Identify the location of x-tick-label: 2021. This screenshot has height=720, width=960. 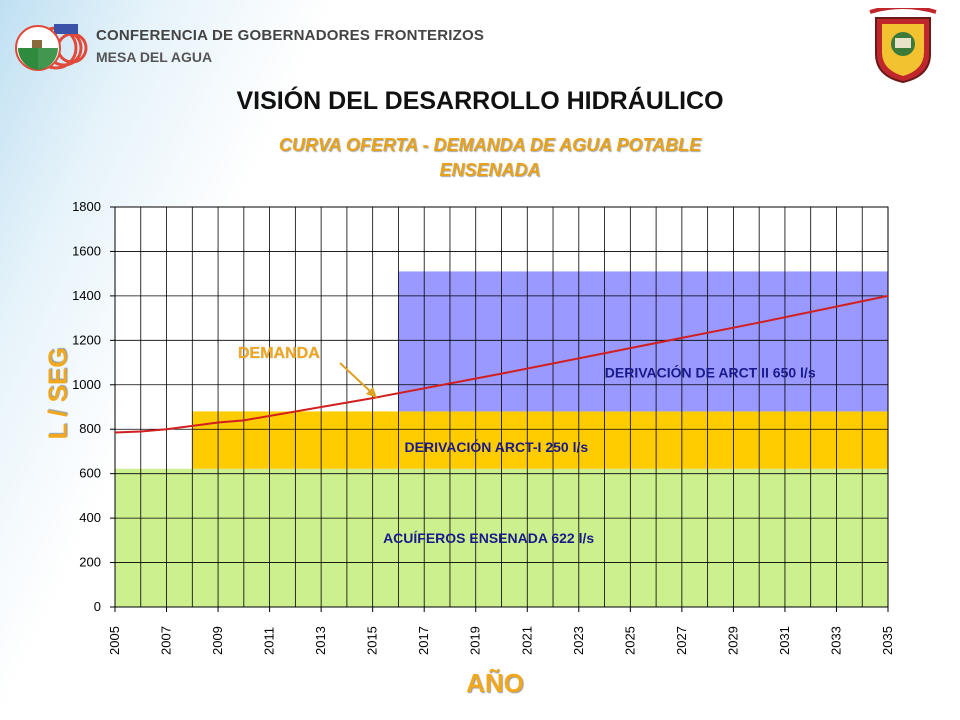
(526, 640).